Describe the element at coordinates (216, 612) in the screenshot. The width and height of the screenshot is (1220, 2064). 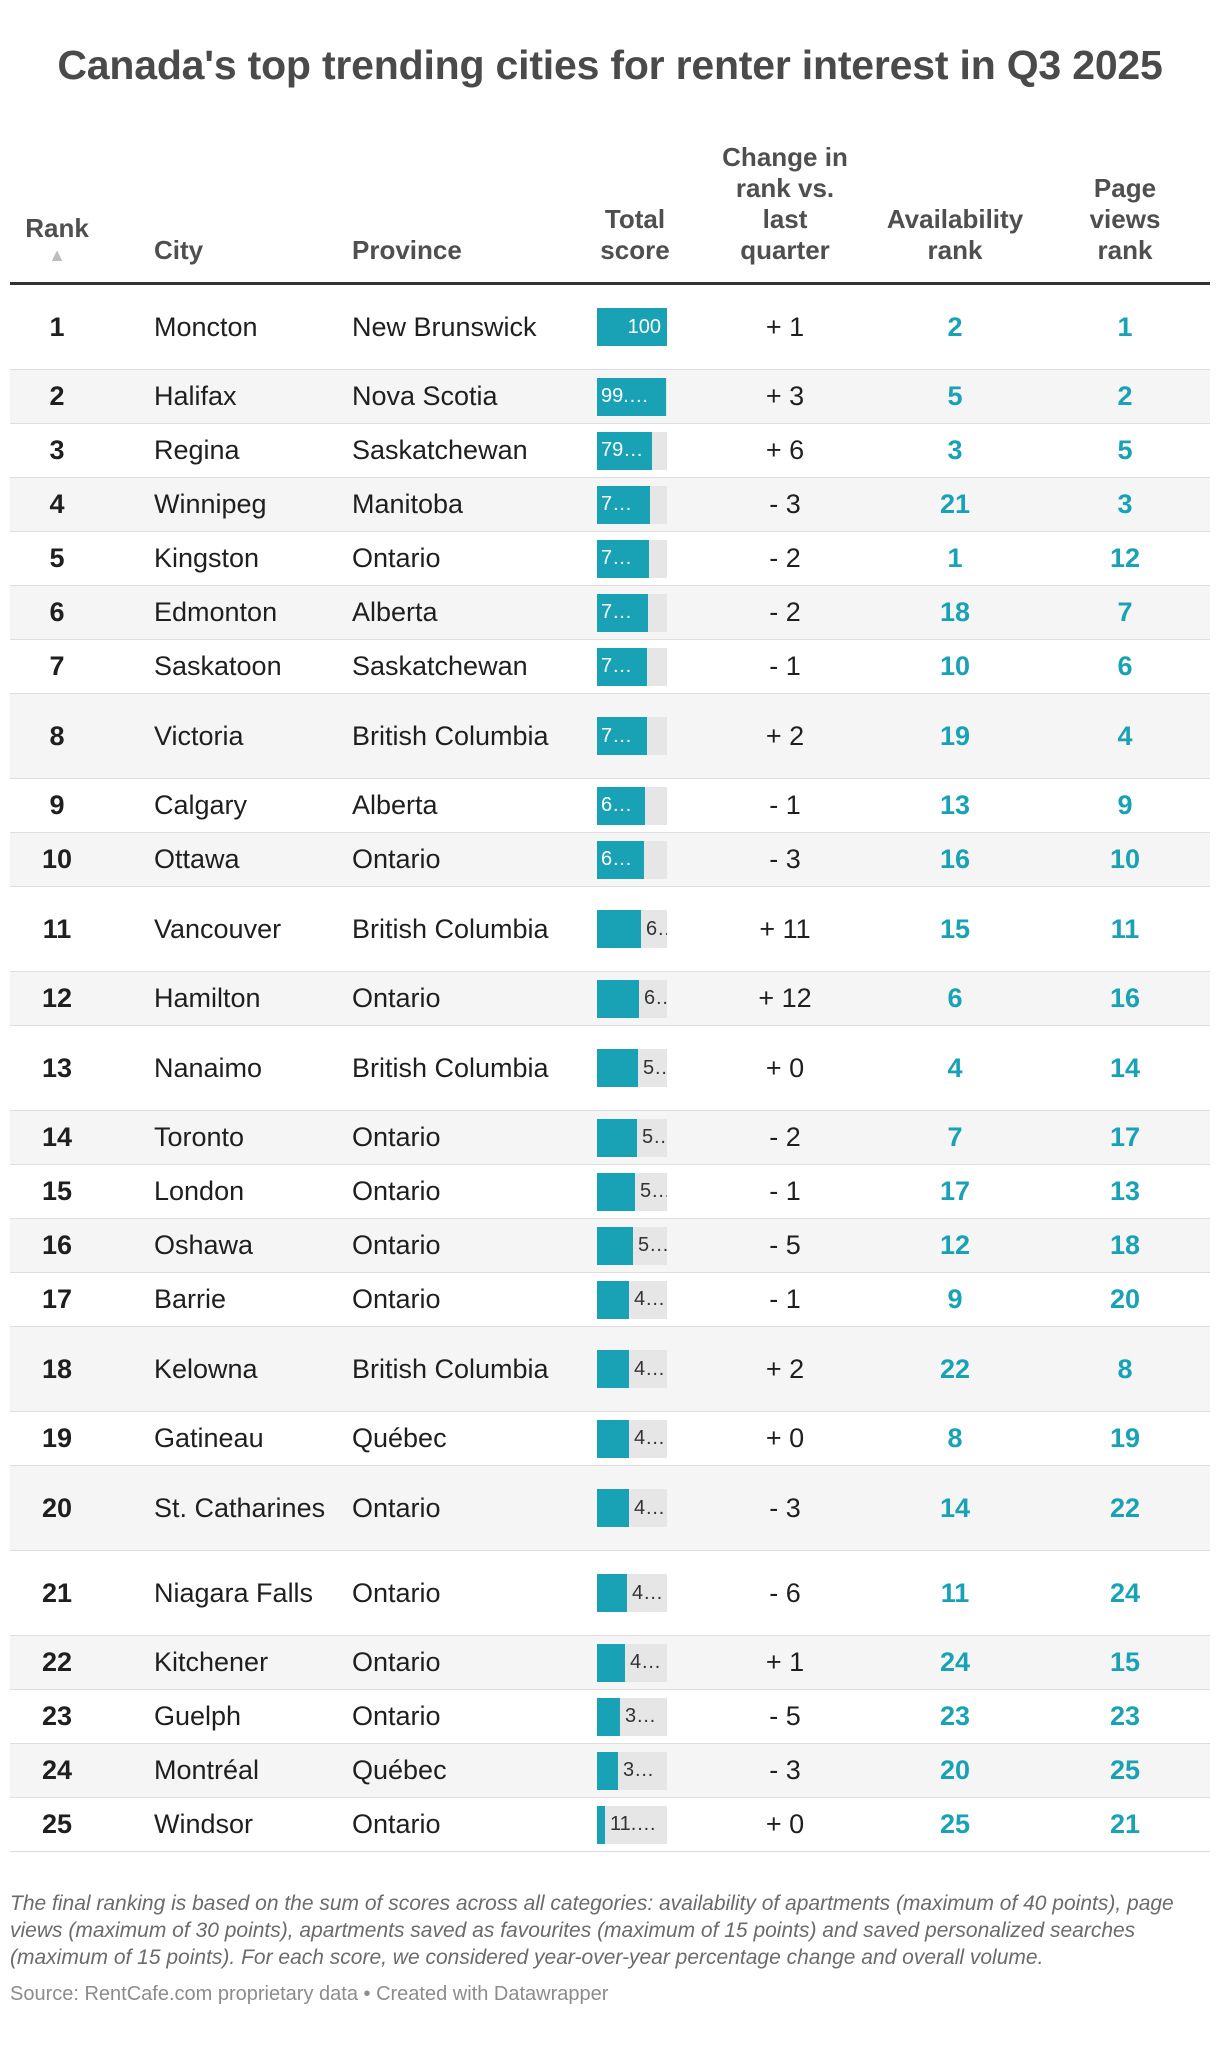
I see `city-cell: Edmonton` at that location.